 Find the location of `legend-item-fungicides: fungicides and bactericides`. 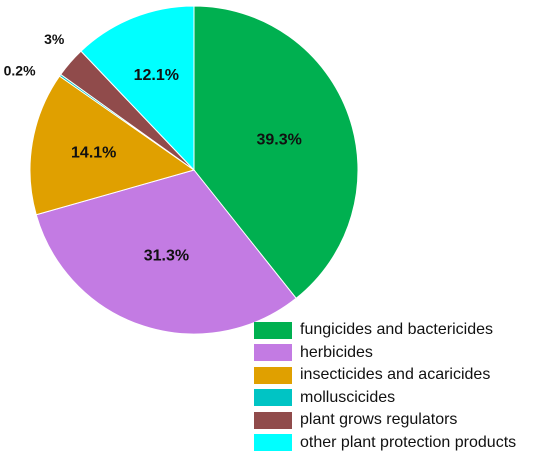

legend-item-fungicides: fungicides and bactericides is located at coordinates (400, 330).